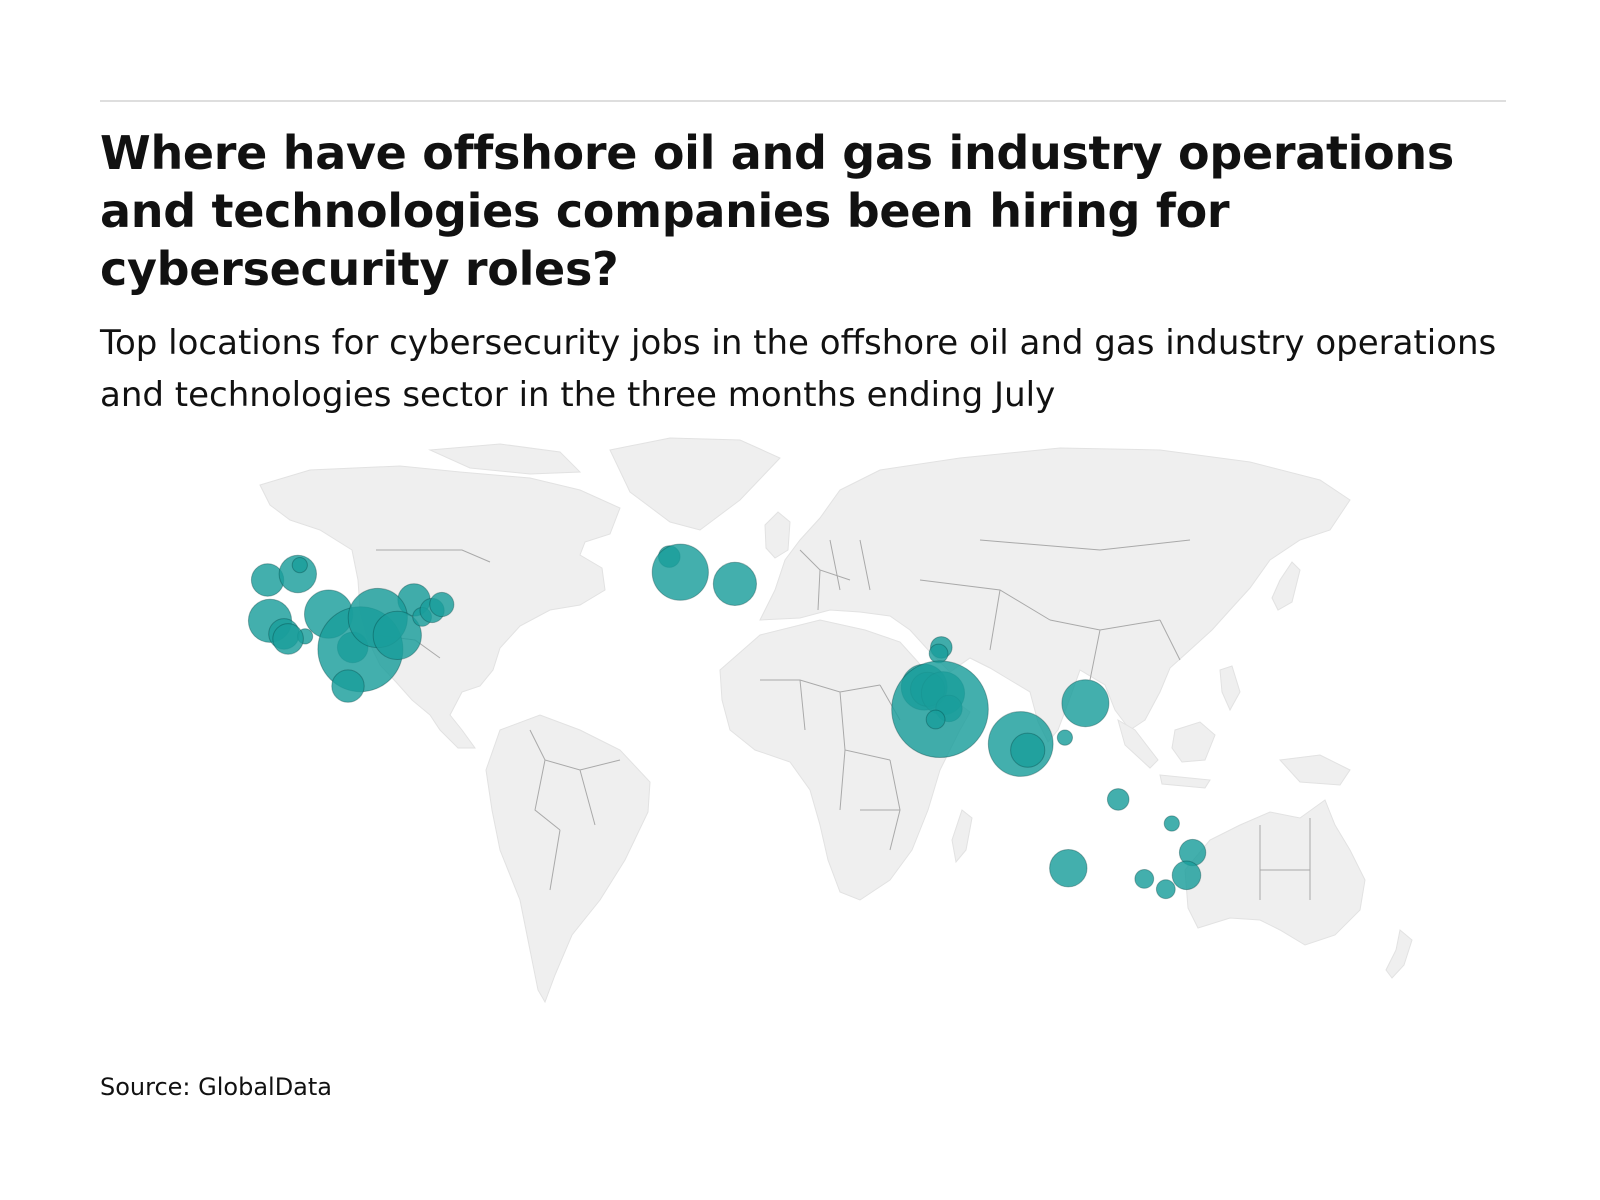 The width and height of the screenshot is (1600, 1200). Describe the element at coordinates (695, 484) in the screenshot. I see `greenland-landmass` at that location.